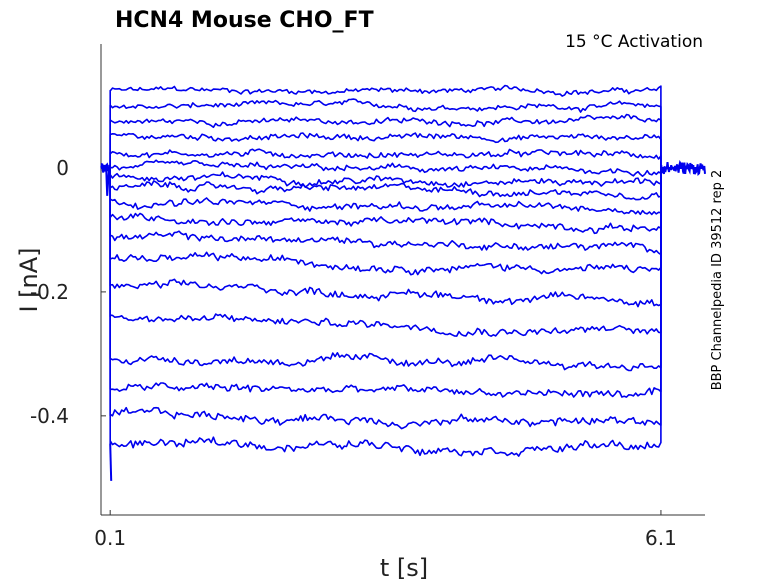 This screenshot has width=778, height=583. Describe the element at coordinates (108, 180) in the screenshot. I see `onset-transient` at that location.